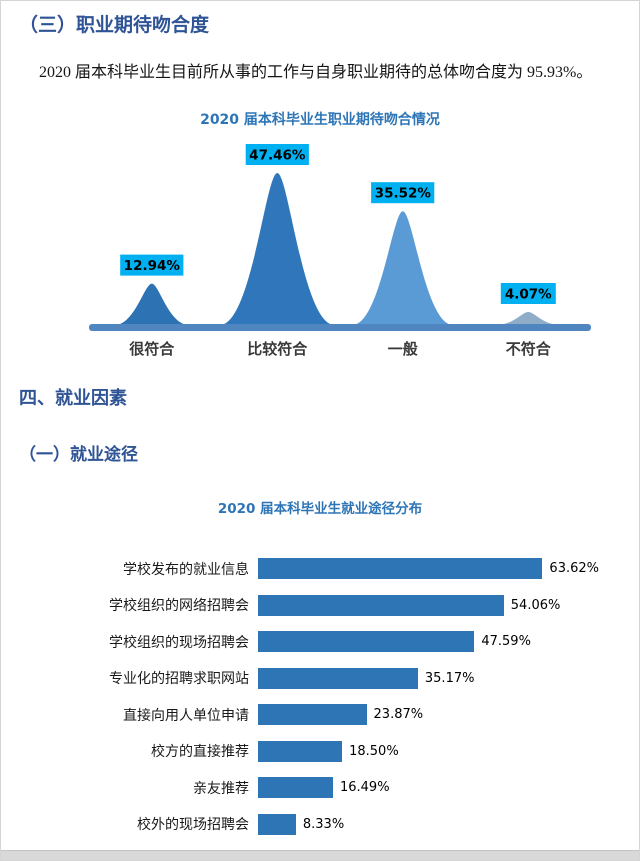 The image size is (640, 861). I want to click on value-label: 4.07%, so click(528, 295).